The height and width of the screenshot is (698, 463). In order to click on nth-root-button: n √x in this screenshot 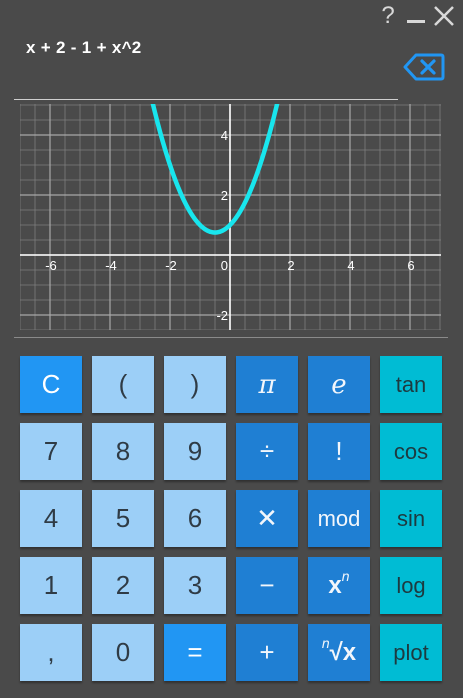, I will do `click(339, 652)`.